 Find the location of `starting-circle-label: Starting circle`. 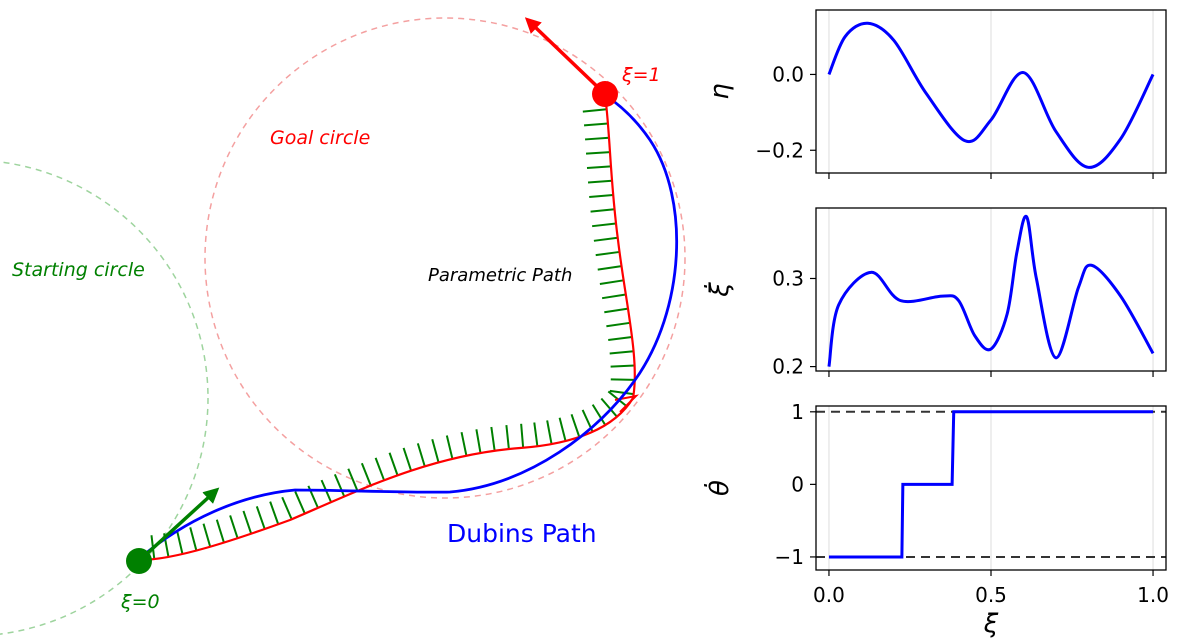

starting-circle-label: Starting circle is located at coordinates (78, 270).